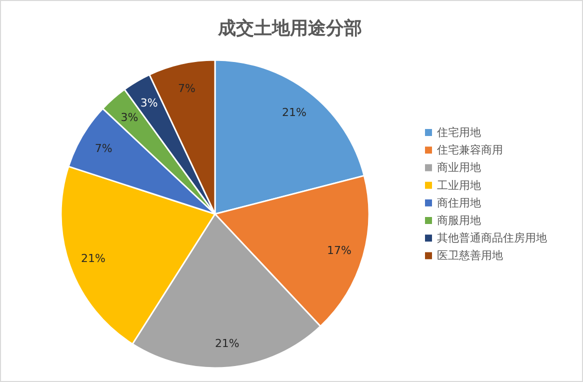 The height and width of the screenshot is (382, 583). Describe the element at coordinates (470, 150) in the screenshot. I see `legend-label: 住宅兼容商用` at that location.